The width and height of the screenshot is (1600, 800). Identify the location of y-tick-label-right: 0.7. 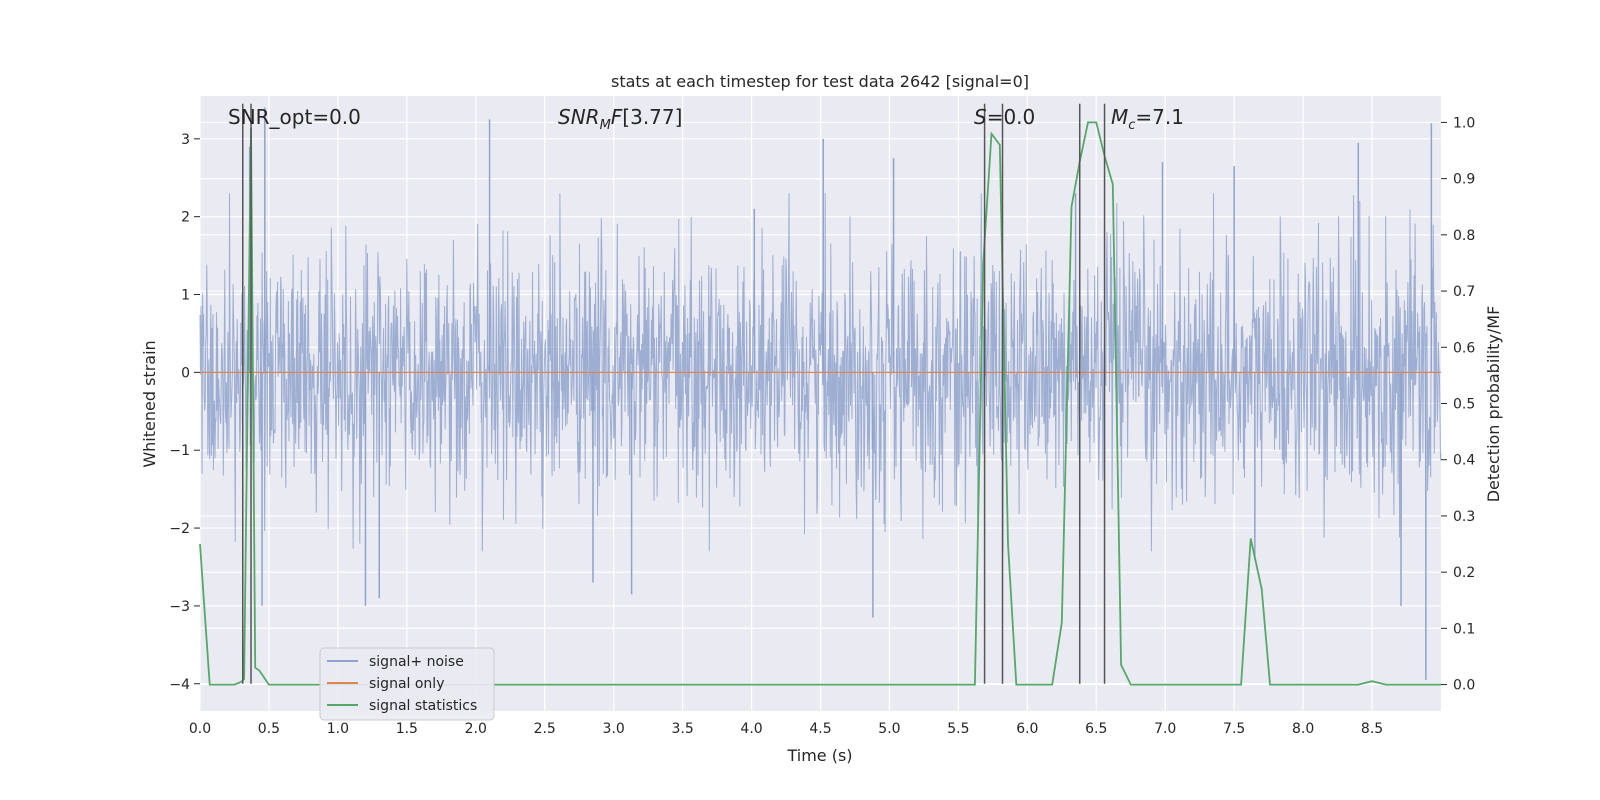
(1464, 292).